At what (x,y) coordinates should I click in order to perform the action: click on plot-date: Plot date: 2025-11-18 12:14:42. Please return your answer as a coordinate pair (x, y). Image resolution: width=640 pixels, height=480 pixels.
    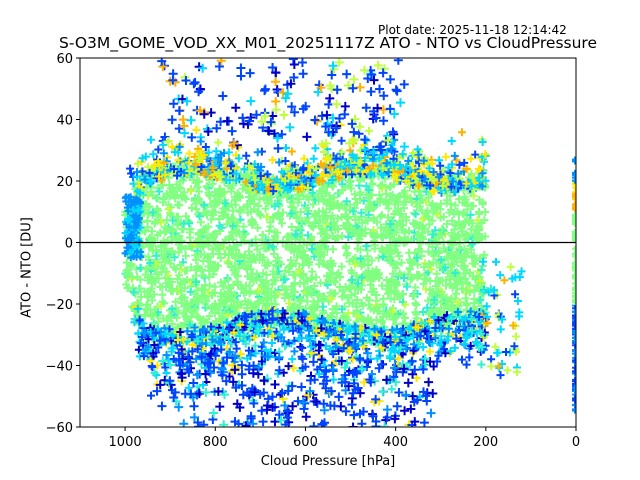
    Looking at the image, I should click on (472, 30).